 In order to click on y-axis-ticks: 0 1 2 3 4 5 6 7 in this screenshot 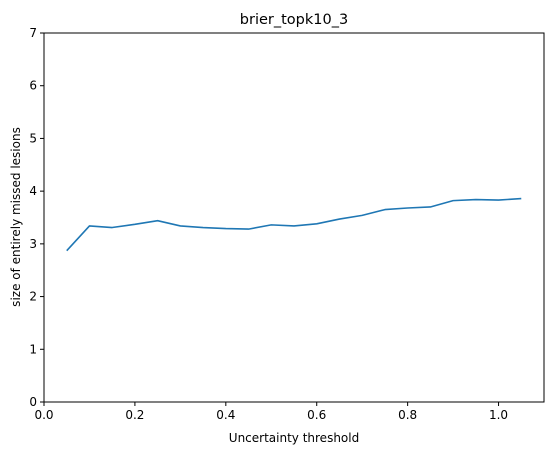, I will do `click(36, 217)`.